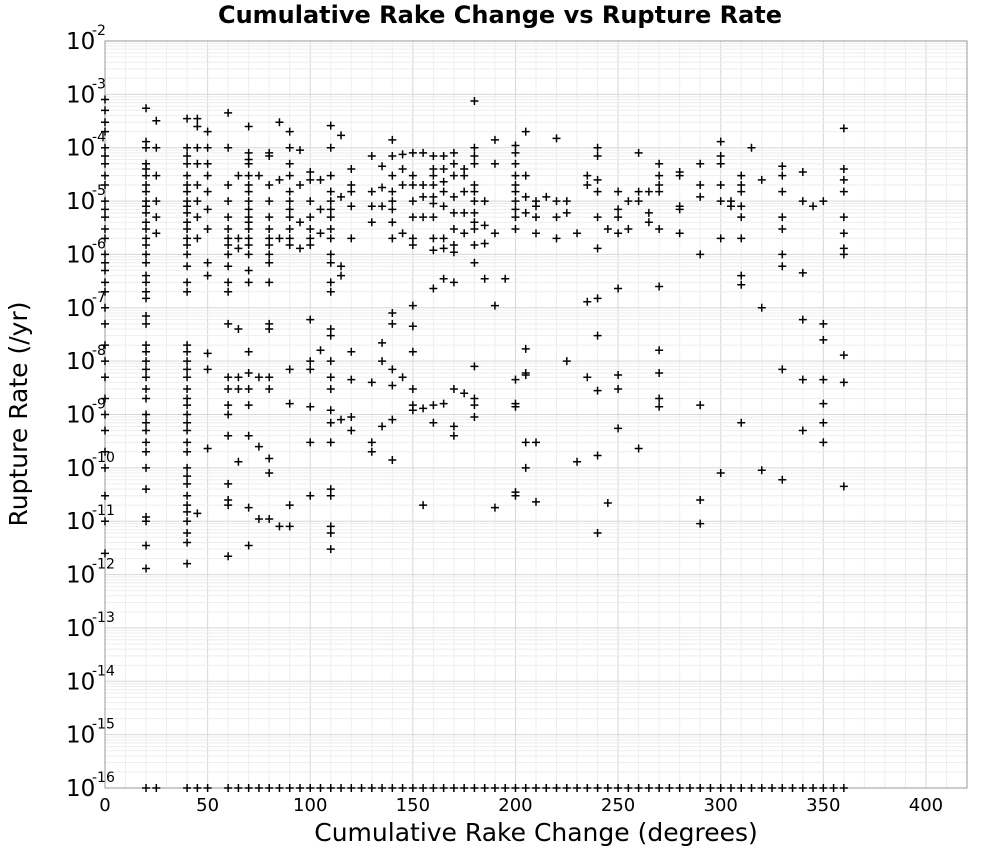  What do you see at coordinates (99, 244) in the screenshot?
I see `y-tick-exponent: -6` at bounding box center [99, 244].